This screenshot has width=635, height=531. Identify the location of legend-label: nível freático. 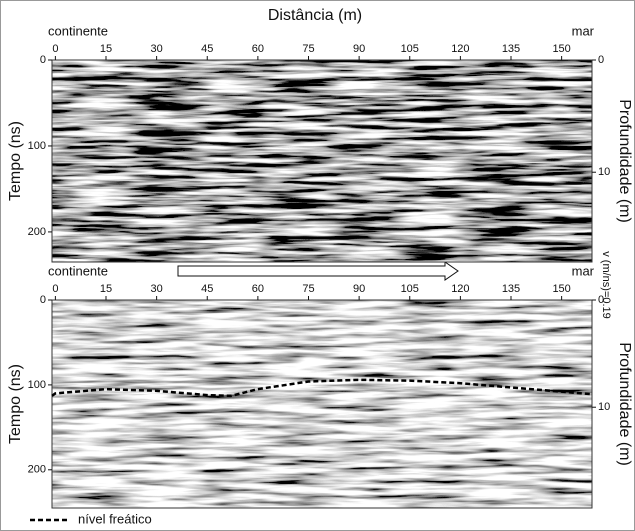
(115, 518).